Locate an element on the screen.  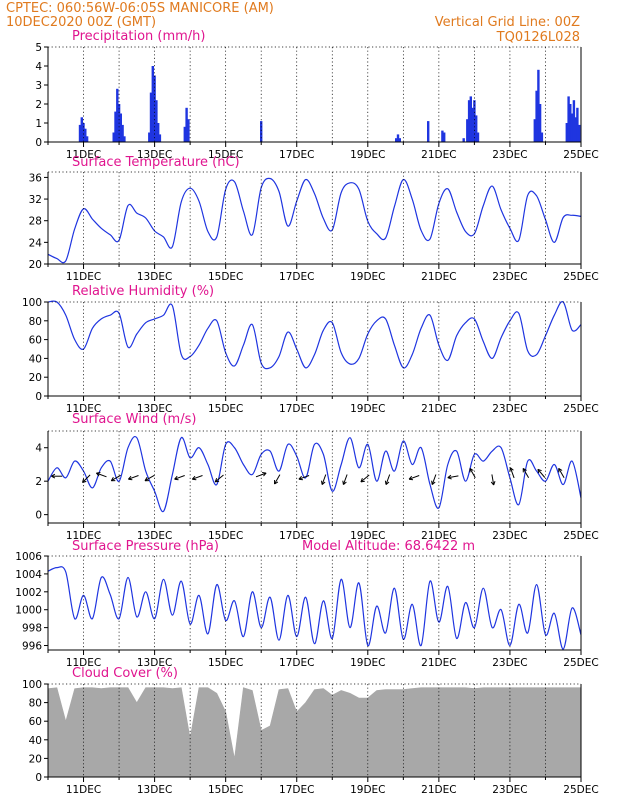
y-tick-label: 60 is located at coordinates (35, 722).